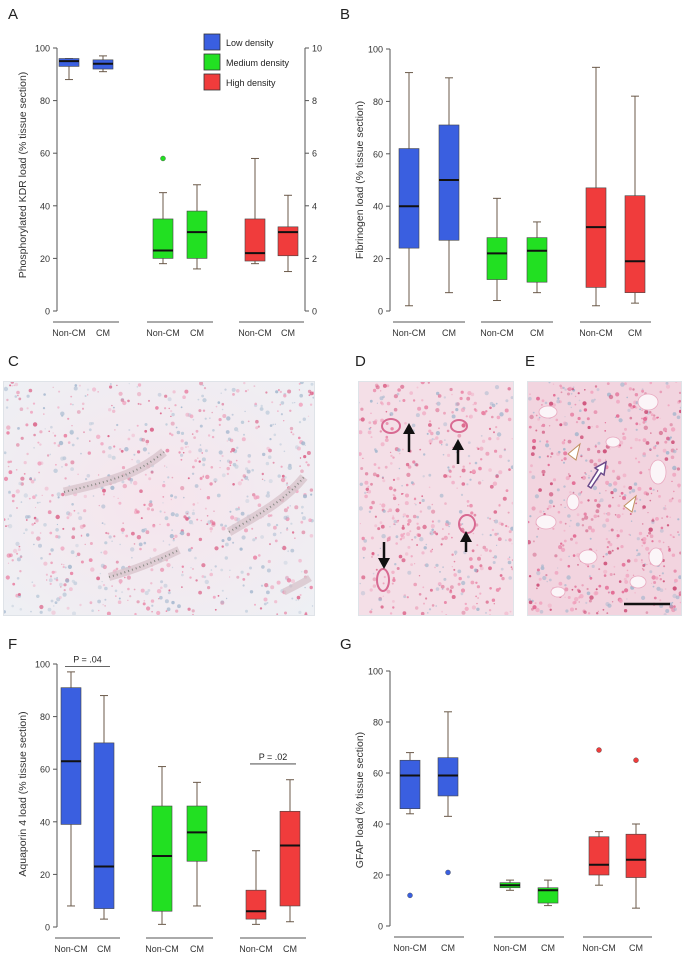 The image size is (685, 966). What do you see at coordinates (530, 361) in the screenshot?
I see `panel-letter-e: E` at bounding box center [530, 361].